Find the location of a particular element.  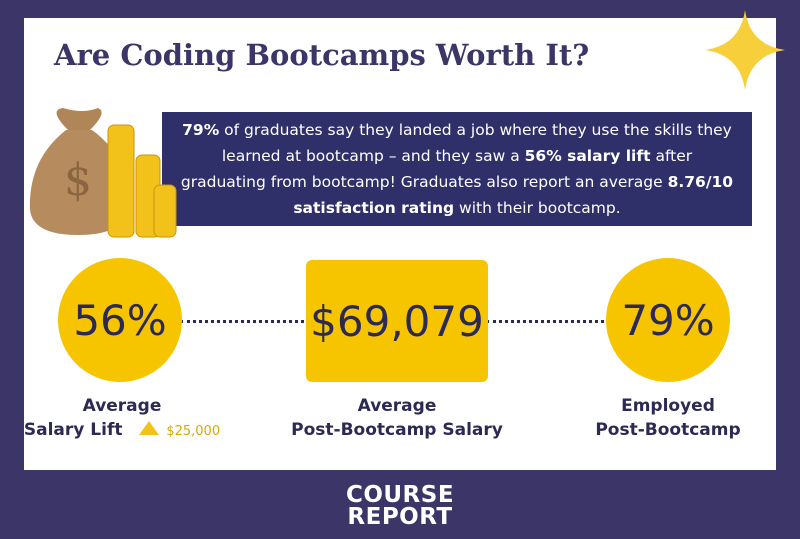

stat-value: 56% is located at coordinates (120, 320).